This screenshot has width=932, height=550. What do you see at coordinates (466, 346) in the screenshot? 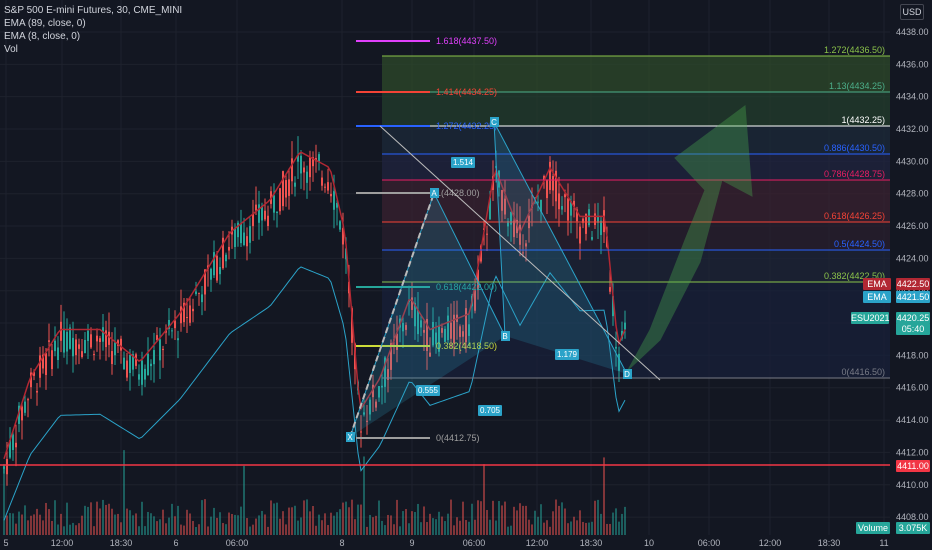
I see `fib-ext-label: 0.382(4418.50)` at bounding box center [466, 346].